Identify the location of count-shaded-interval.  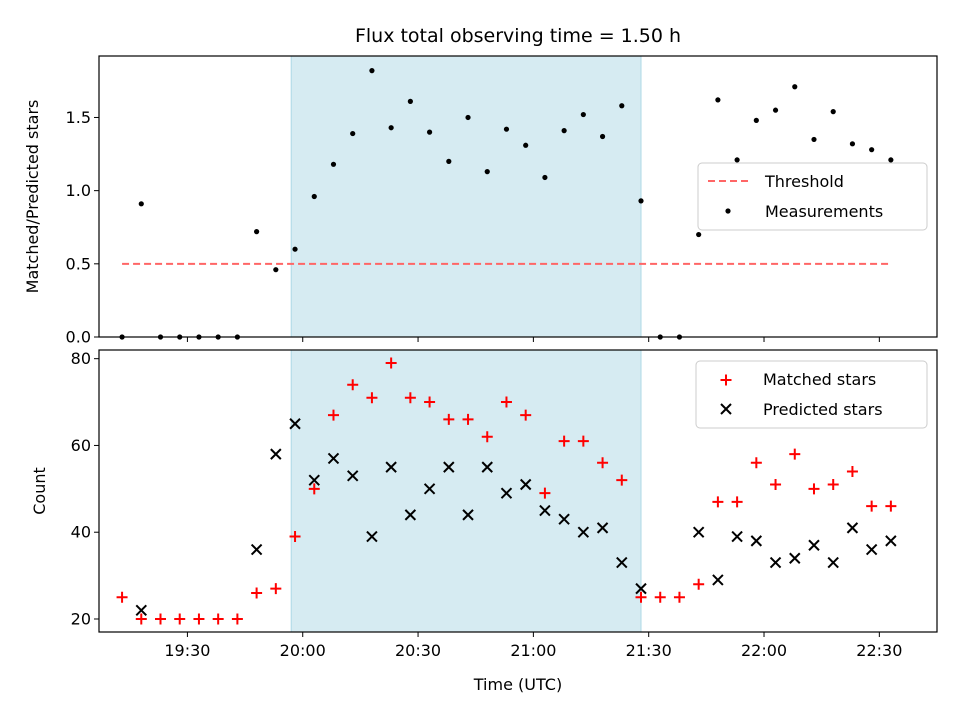
(466, 491).